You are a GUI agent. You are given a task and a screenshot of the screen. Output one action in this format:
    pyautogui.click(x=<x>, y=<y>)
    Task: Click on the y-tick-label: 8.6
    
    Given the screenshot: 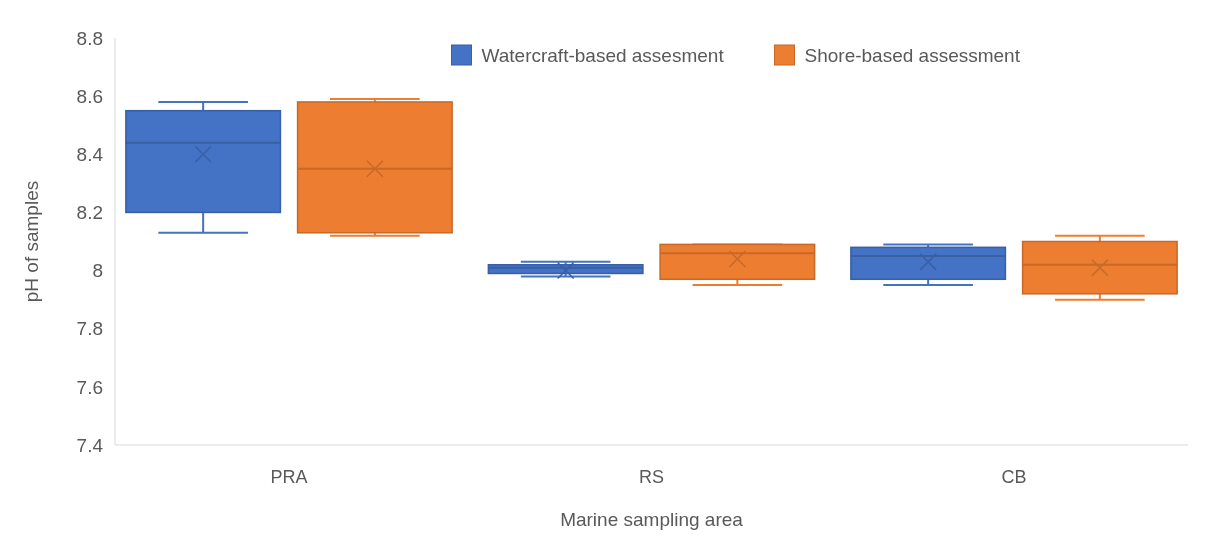 What is the action you would take?
    pyautogui.click(x=89, y=96)
    